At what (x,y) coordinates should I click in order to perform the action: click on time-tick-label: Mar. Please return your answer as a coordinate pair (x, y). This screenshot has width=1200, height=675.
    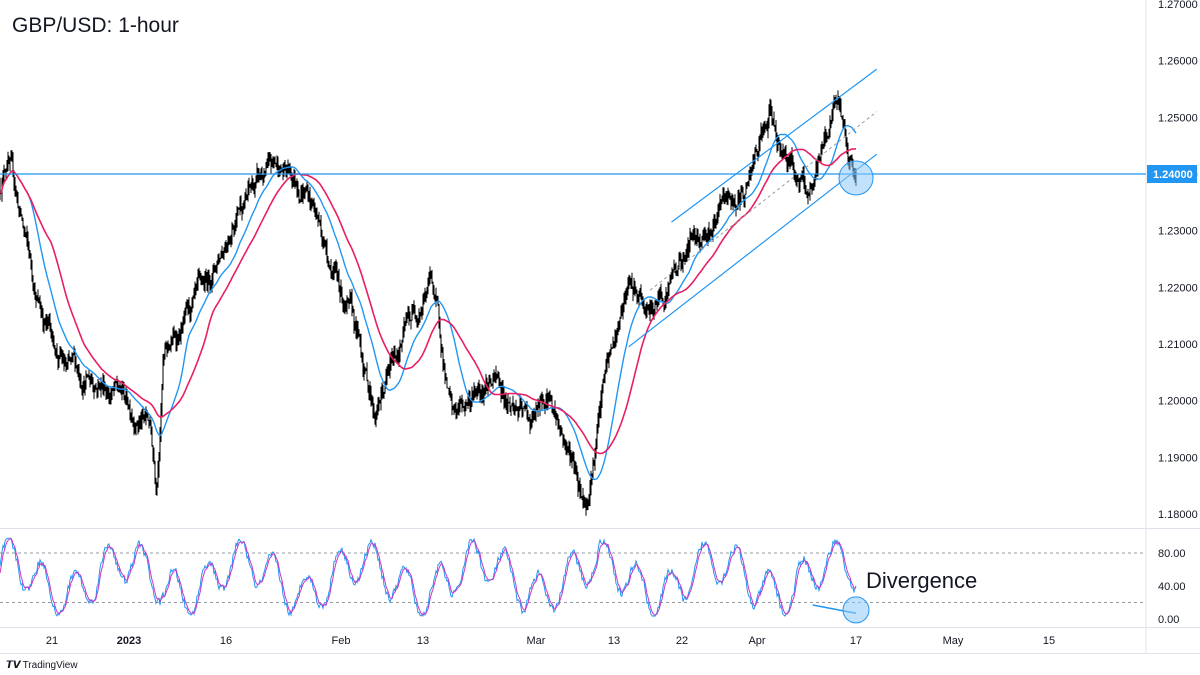
    Looking at the image, I should click on (536, 641).